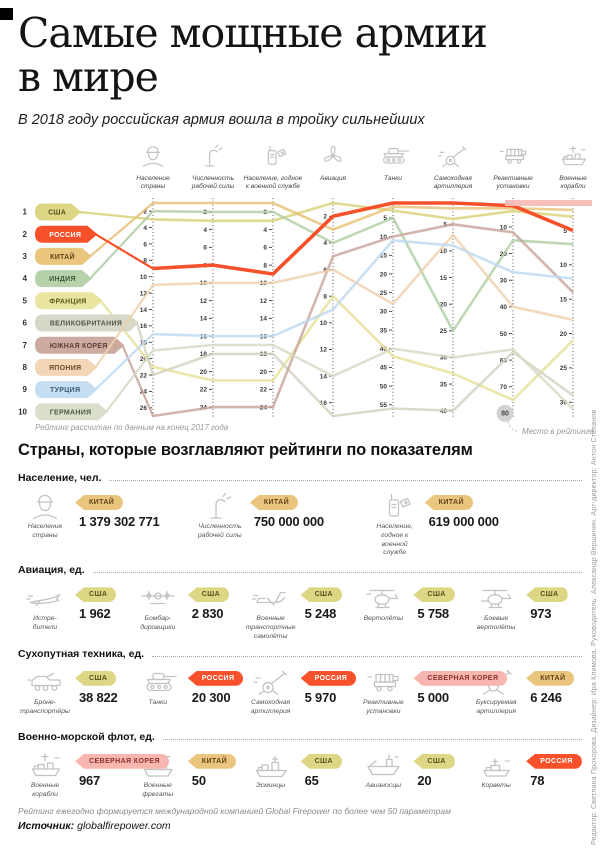 The image size is (600, 851). Describe the element at coordinates (25, 256) in the screenshot. I see `country-rank-number: 3` at that location.